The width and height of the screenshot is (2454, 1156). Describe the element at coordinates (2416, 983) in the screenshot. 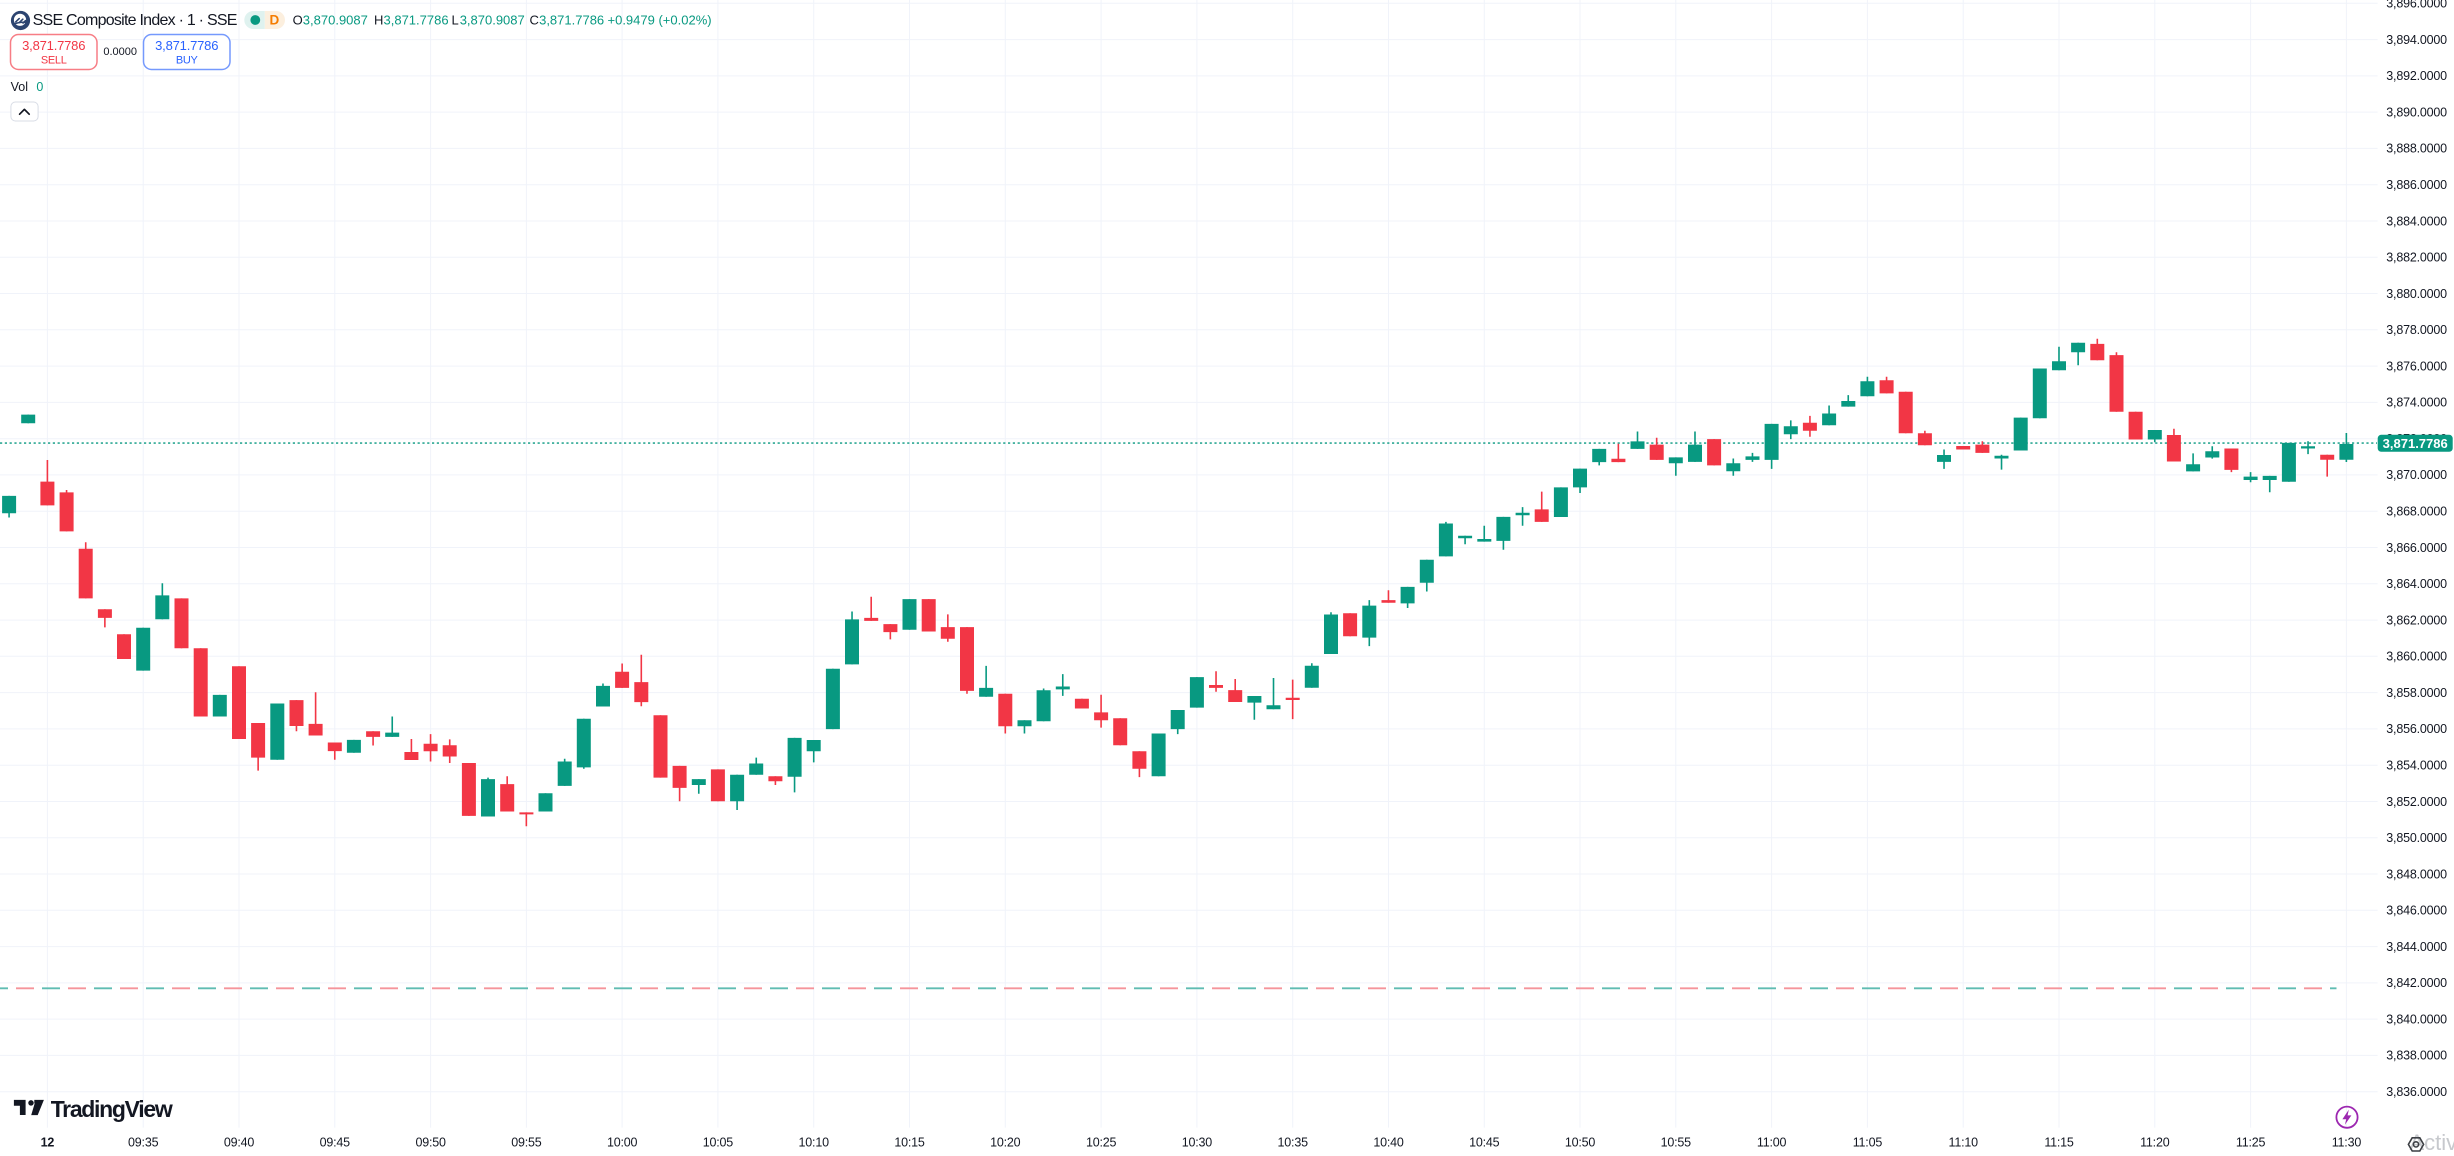

I see `svg-text: 3,842.0000` at that location.